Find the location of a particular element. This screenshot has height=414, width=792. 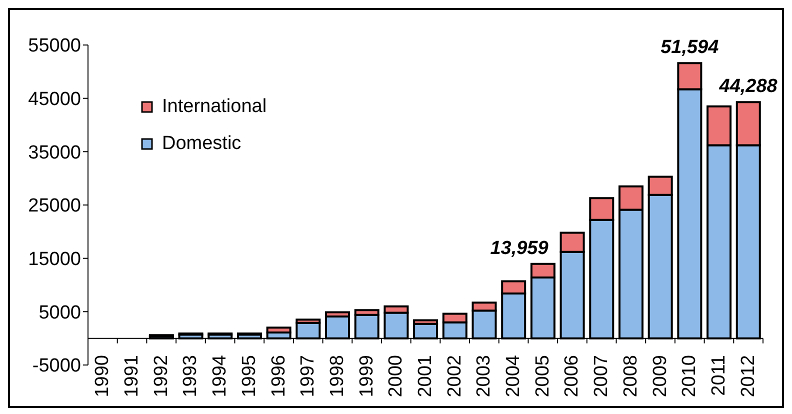

x-tick-label: 1996 is located at coordinates (279, 376).